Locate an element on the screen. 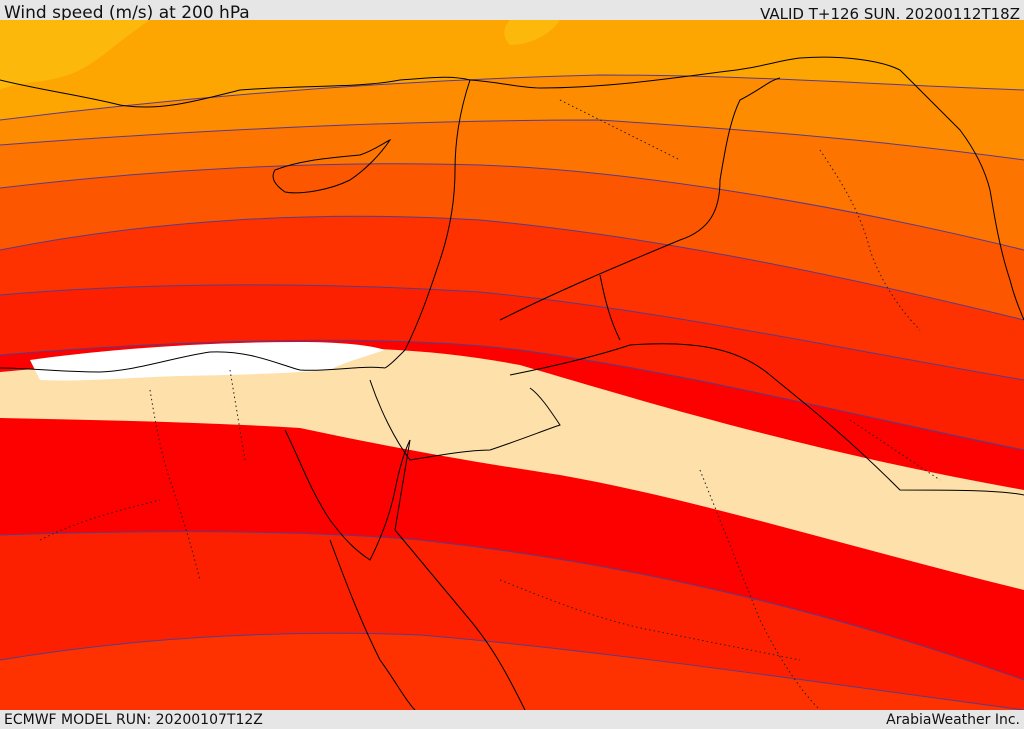  map-title: Wind speed (m/s) at 200 hPa is located at coordinates (127, 13).